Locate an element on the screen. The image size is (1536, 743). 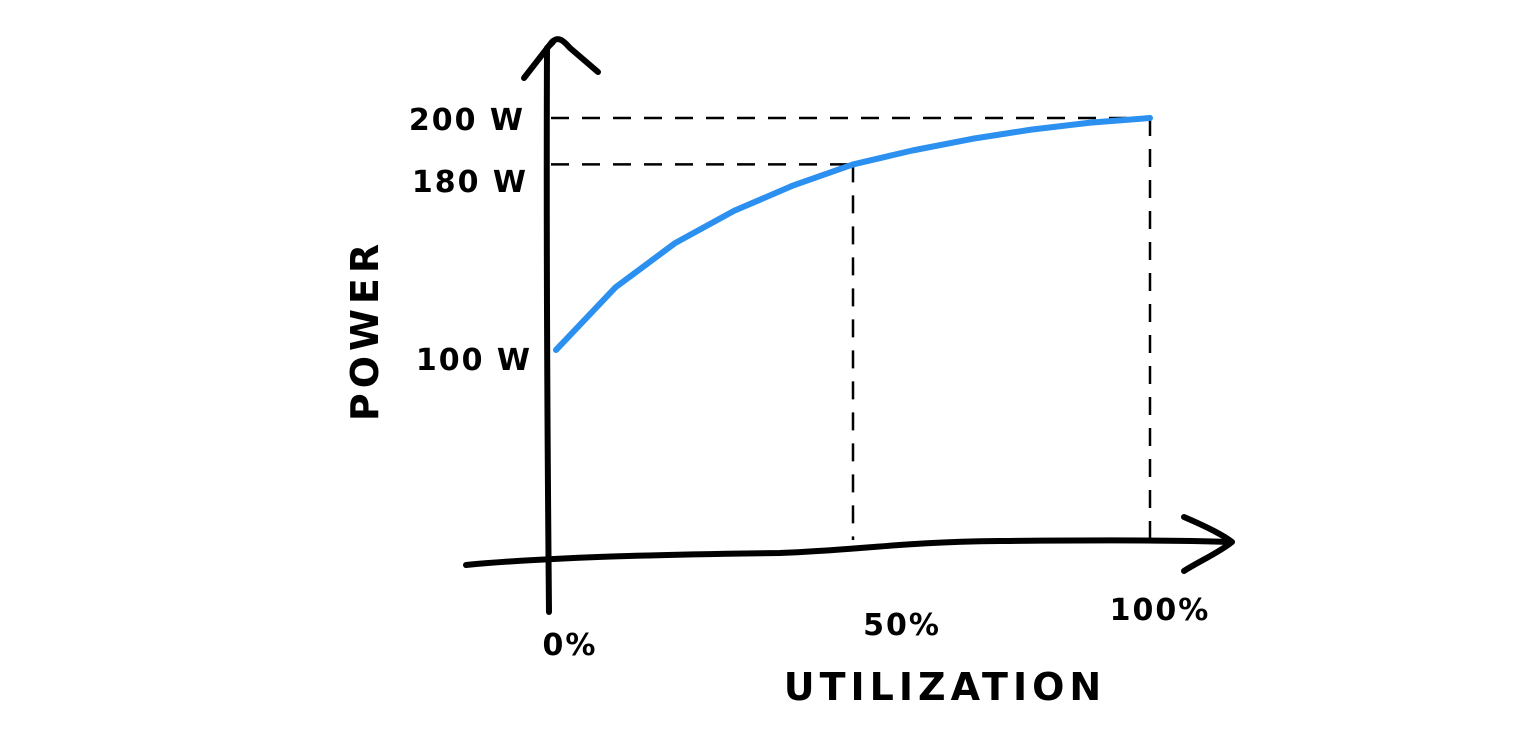
y-axis-title: POWER is located at coordinates (365, 330).